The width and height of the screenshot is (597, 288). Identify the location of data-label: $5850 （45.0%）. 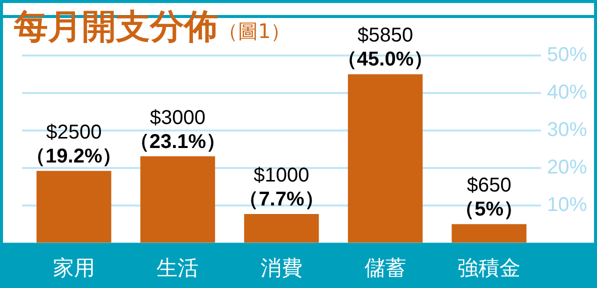
(385, 47).